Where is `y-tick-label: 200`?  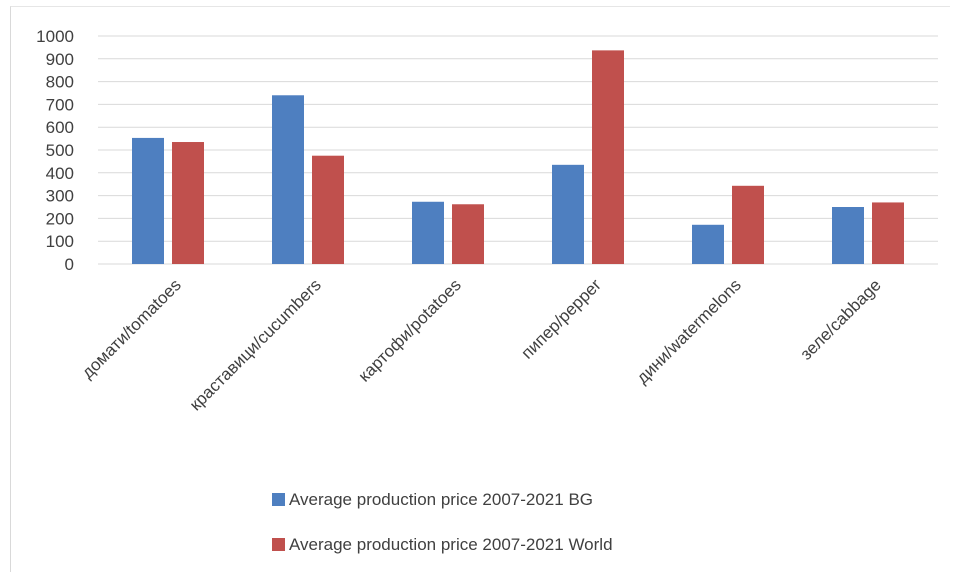 y-tick-label: 200 is located at coordinates (60, 218).